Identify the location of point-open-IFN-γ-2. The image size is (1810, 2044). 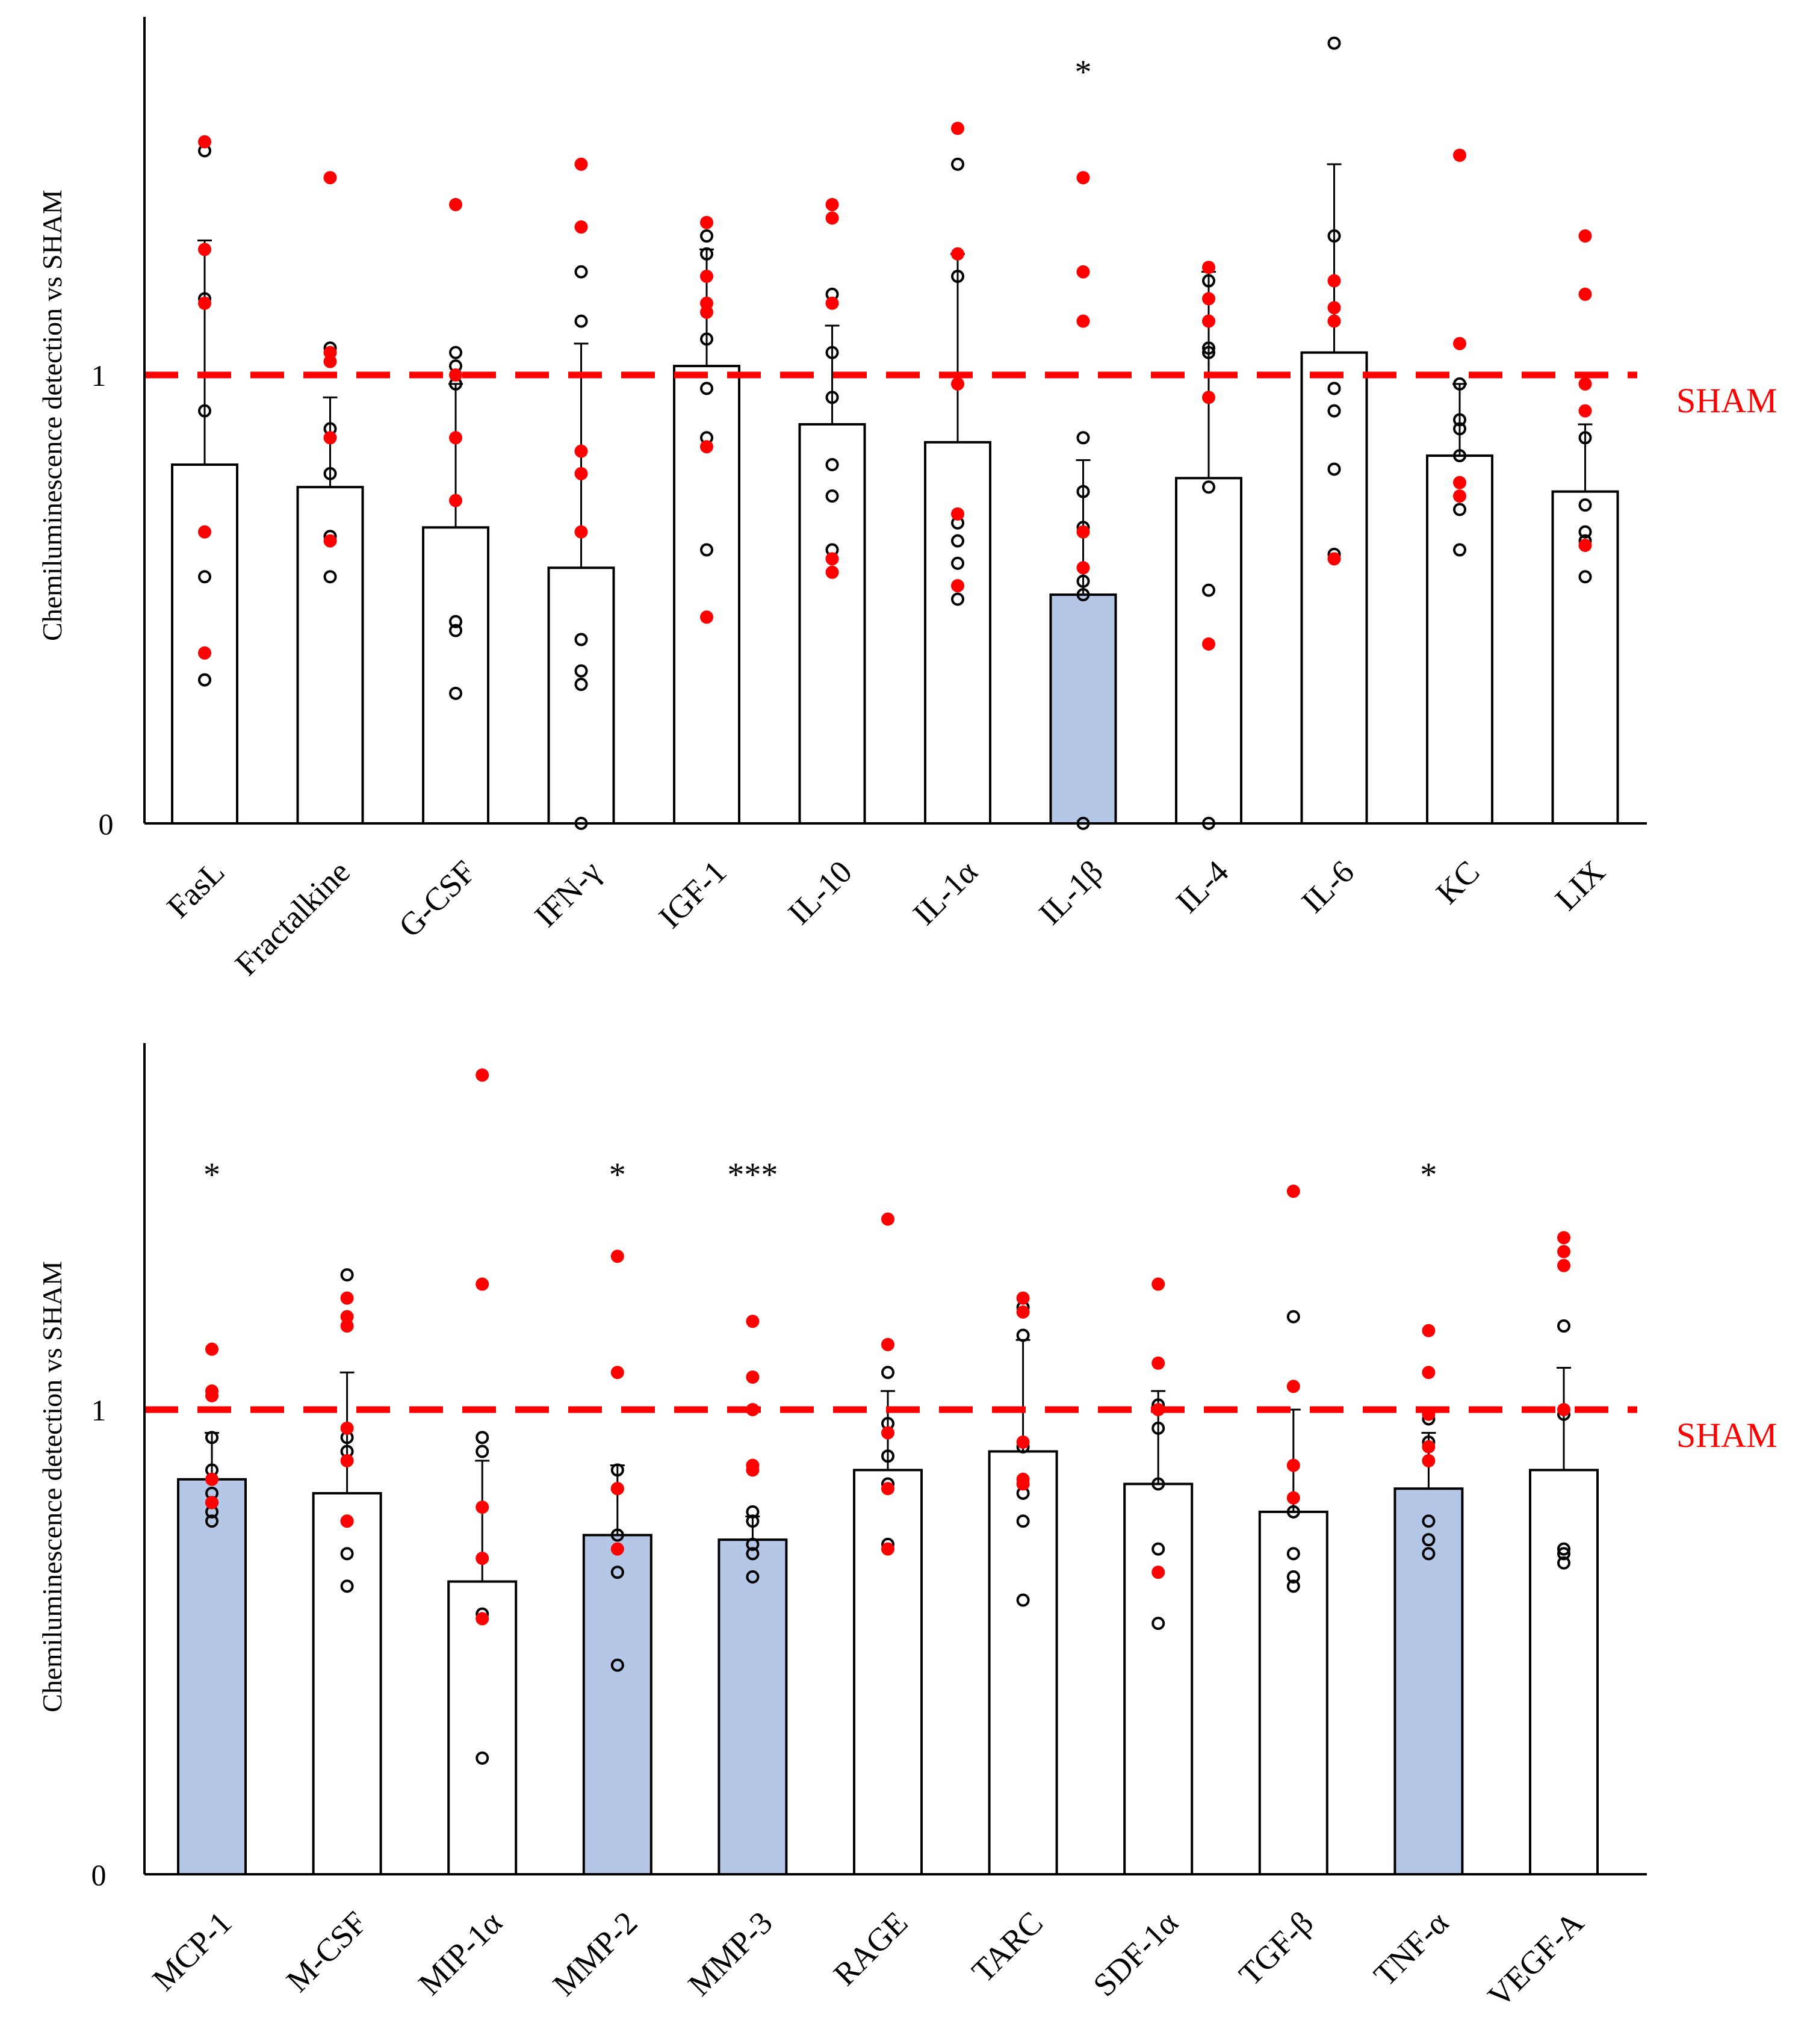
(581, 639).